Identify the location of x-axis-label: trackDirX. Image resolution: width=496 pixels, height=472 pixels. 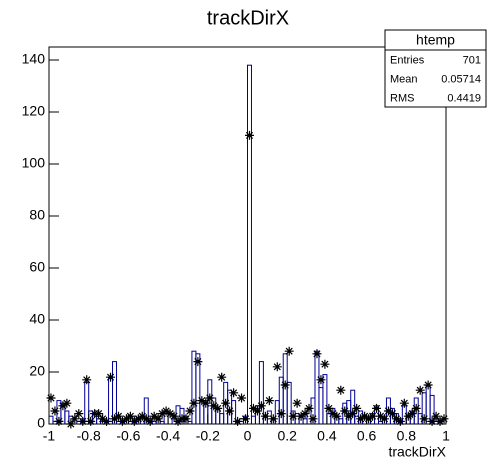
(417, 452).